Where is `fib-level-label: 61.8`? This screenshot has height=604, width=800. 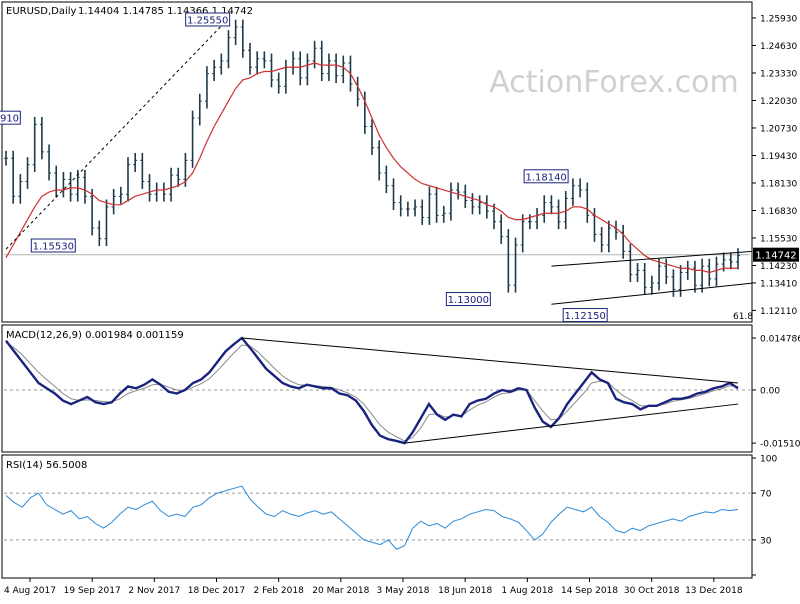 fib-level-label: 61.8 is located at coordinates (743, 317).